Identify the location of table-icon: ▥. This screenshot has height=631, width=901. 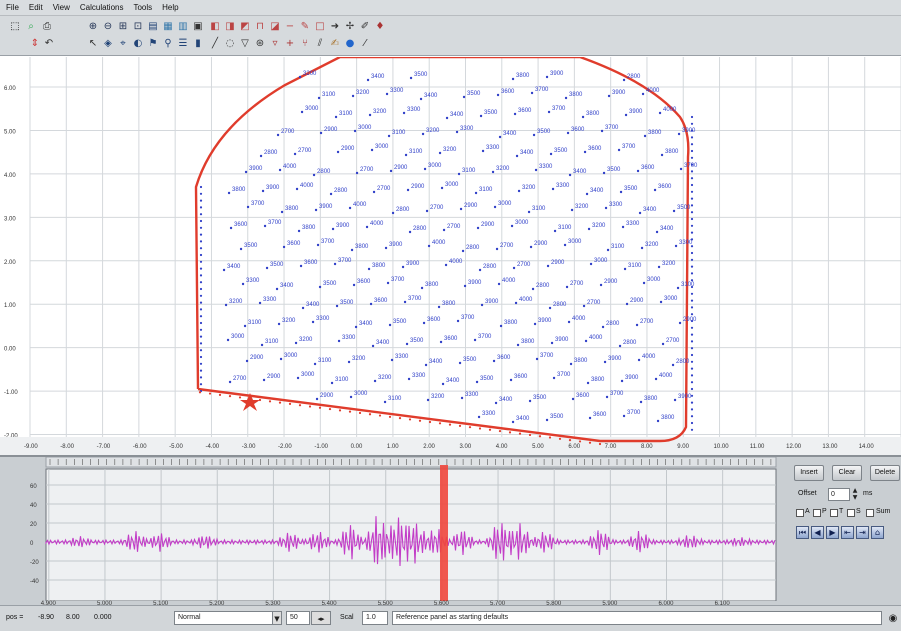
(183, 26).